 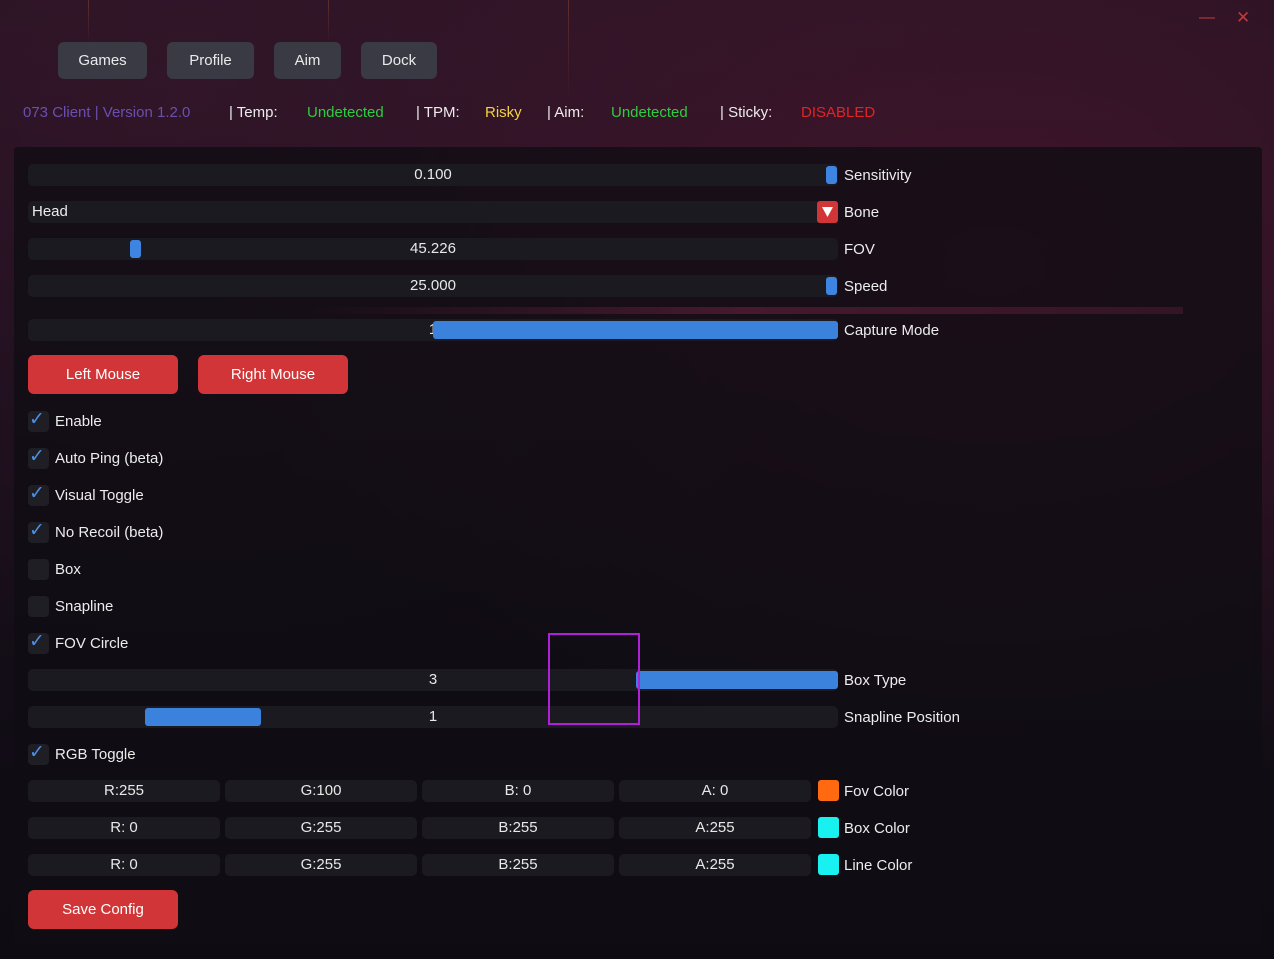 I want to click on sensitivity-label: Sensitivity, so click(x=878, y=175).